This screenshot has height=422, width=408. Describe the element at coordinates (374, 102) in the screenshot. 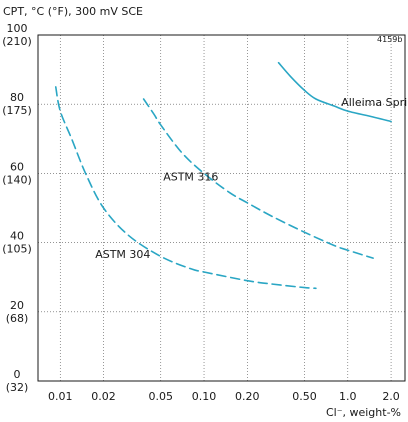

I see `series-label-alleima-springflex: Alleima Springflex` at that location.